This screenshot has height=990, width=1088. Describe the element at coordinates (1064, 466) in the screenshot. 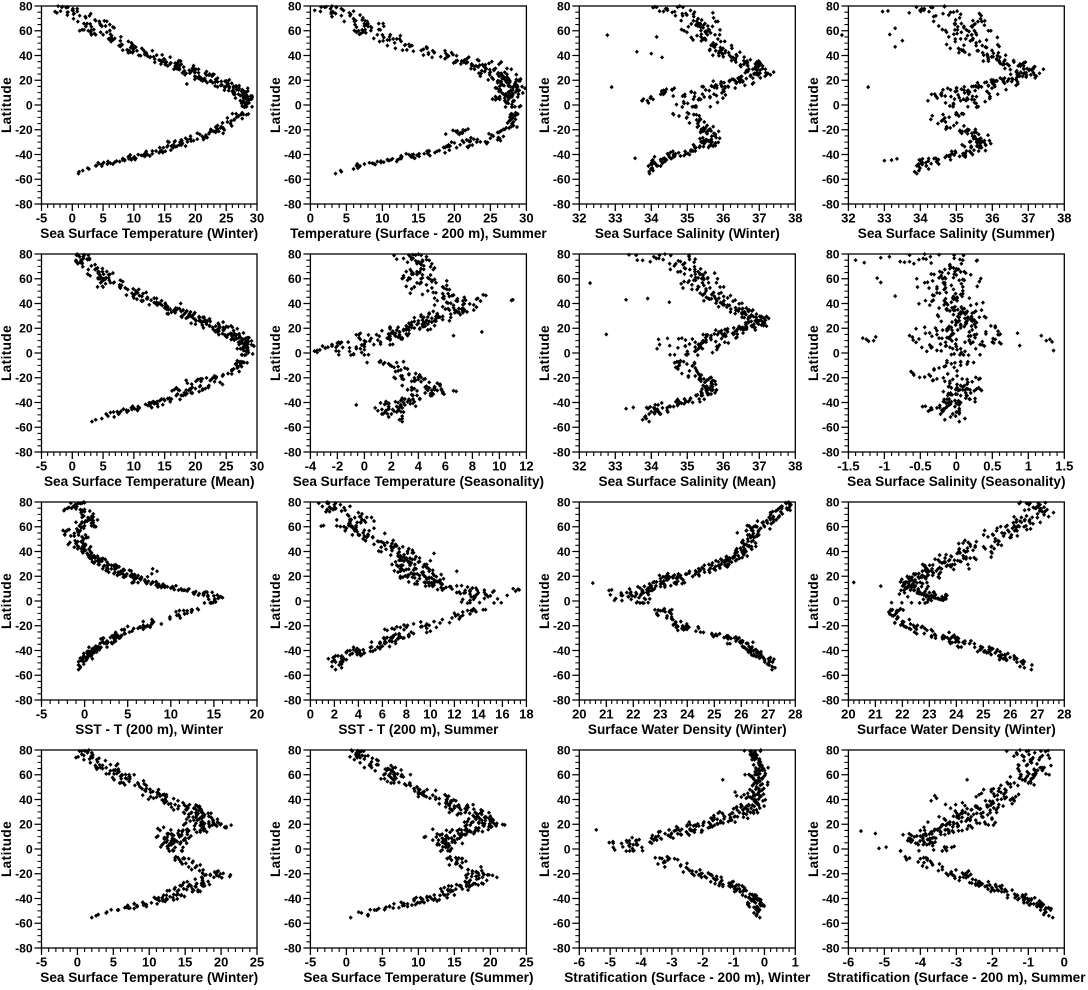

I see `x-tick-label: 1.5` at that location.